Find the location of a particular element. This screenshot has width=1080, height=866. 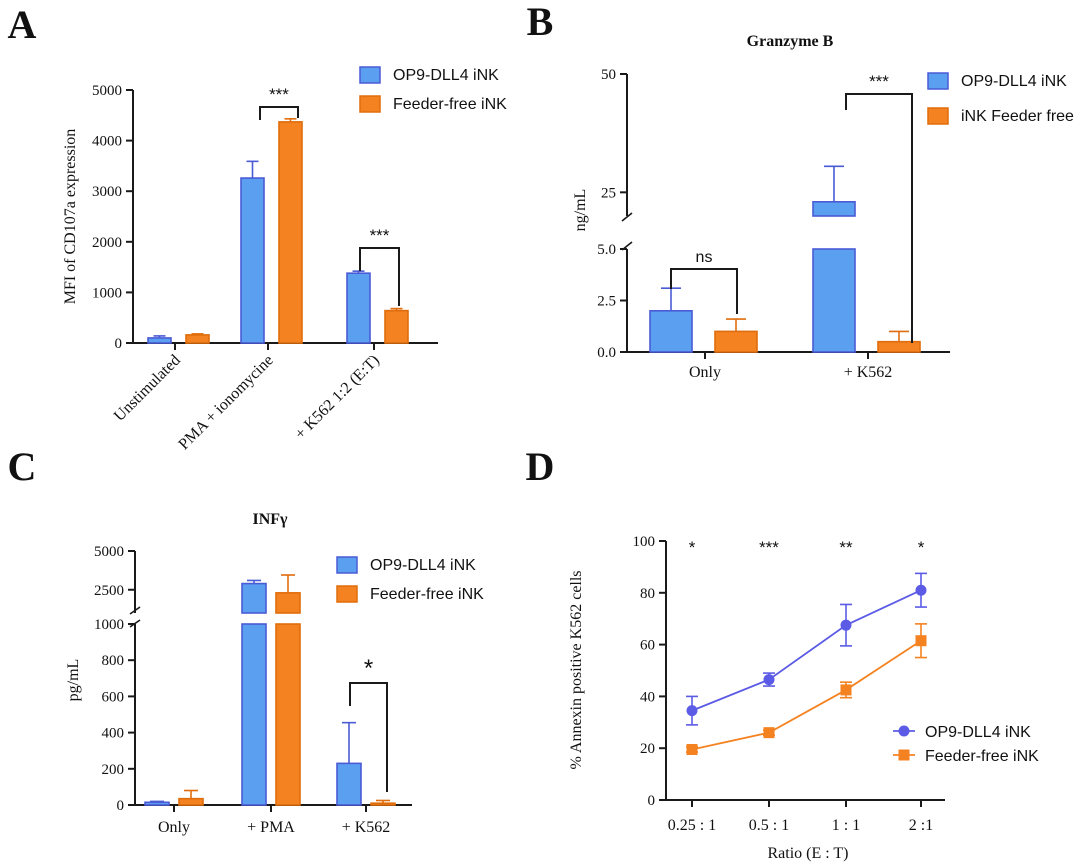

y-tick-label: 400 is located at coordinates (113, 734).